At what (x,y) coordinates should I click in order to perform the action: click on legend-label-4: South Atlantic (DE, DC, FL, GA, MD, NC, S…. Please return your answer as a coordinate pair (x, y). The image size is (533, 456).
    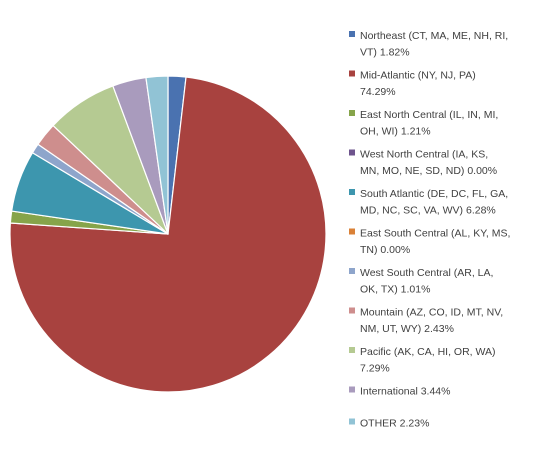
    Looking at the image, I should click on (434, 202).